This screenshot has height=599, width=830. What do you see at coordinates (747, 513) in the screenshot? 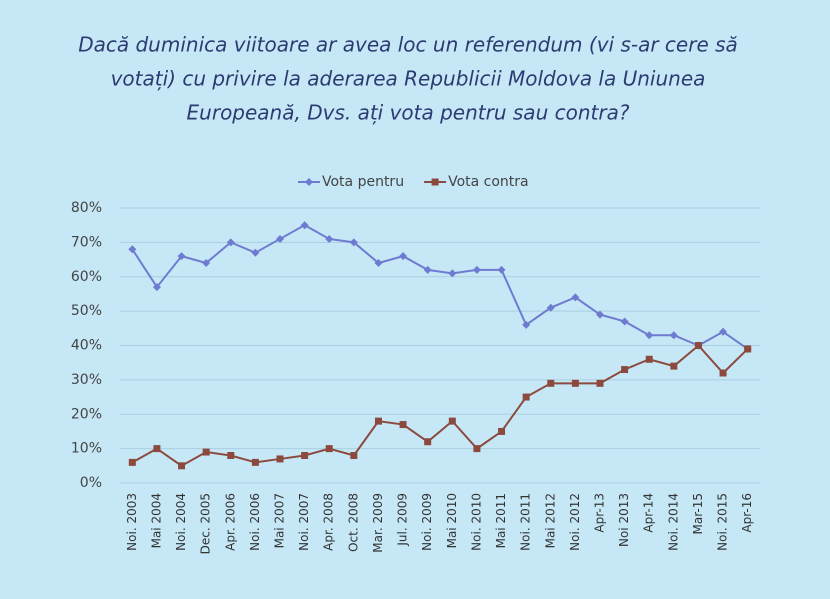
I see `x-tick-label: Apr-16` at bounding box center [747, 513].